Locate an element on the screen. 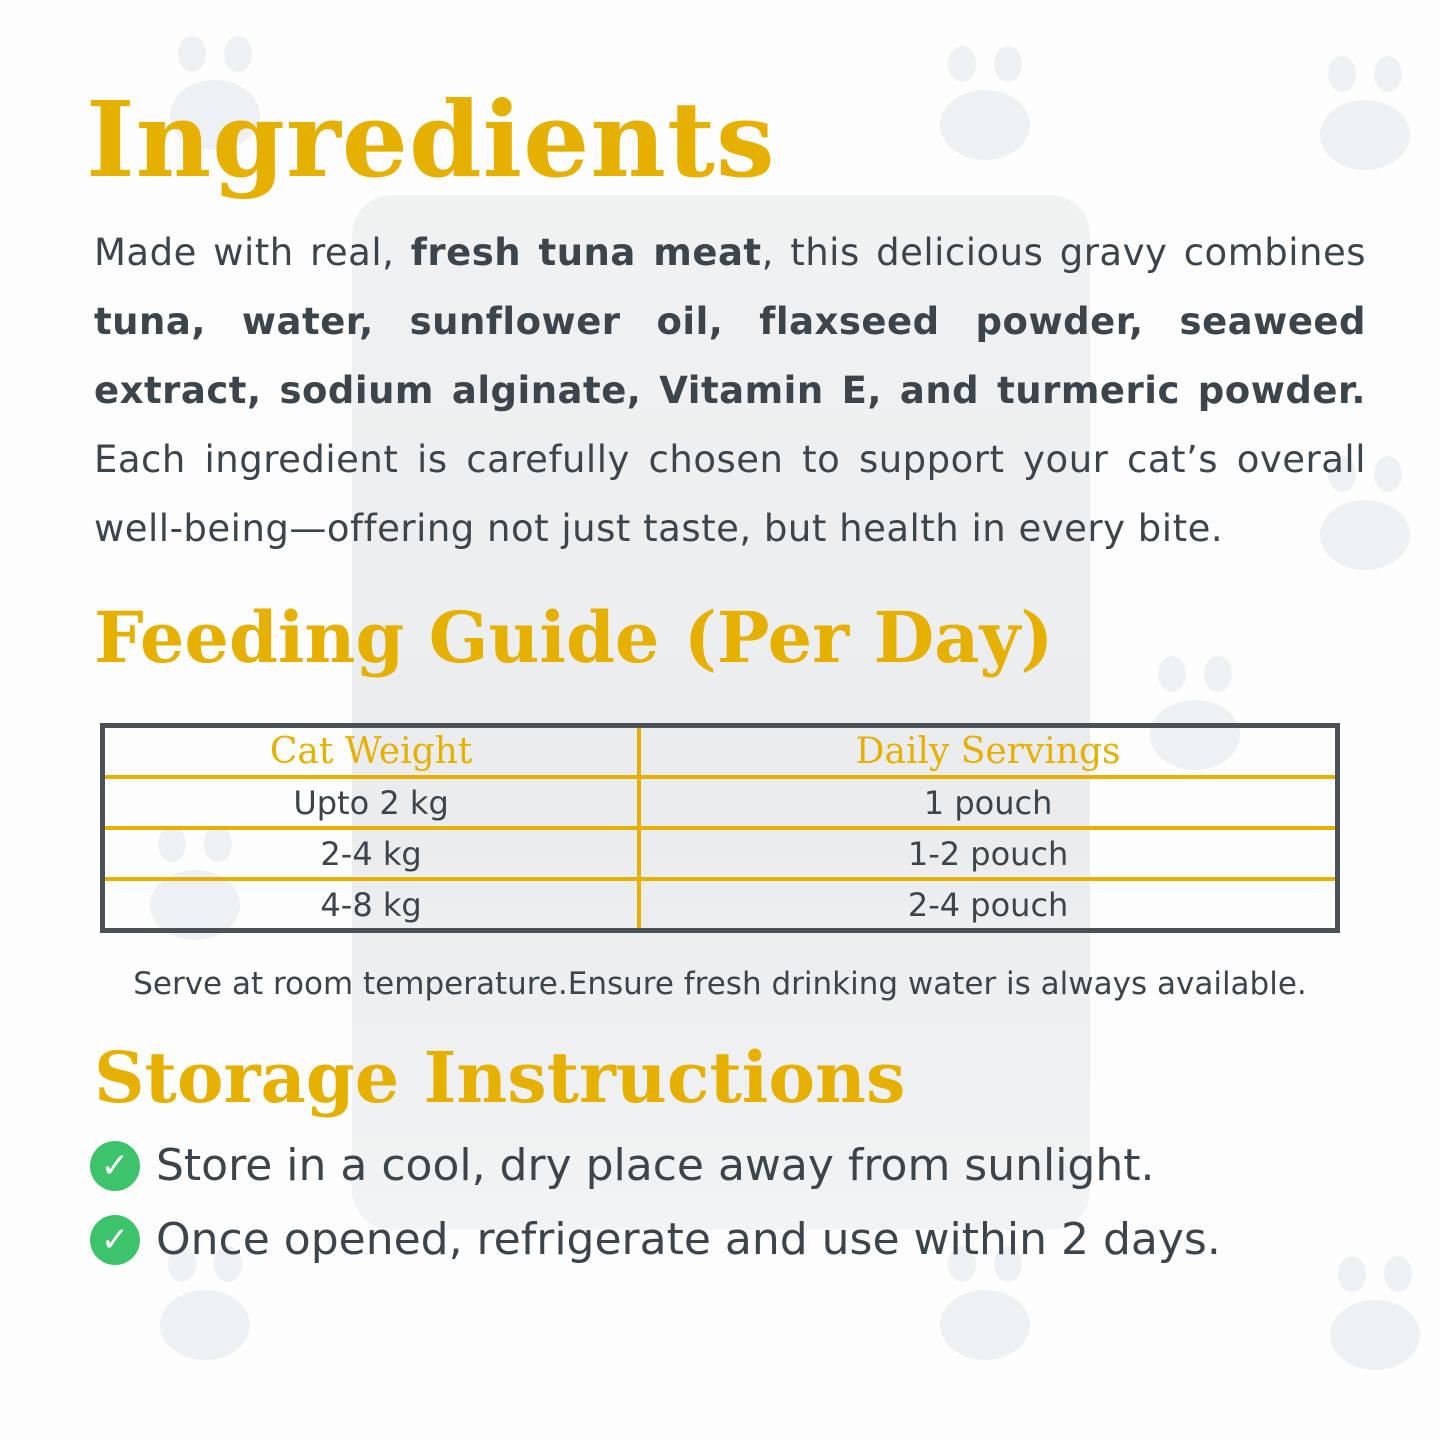 This screenshot has height=1440, width=1440. paragraph-text: Made with real, is located at coordinates (252, 252).